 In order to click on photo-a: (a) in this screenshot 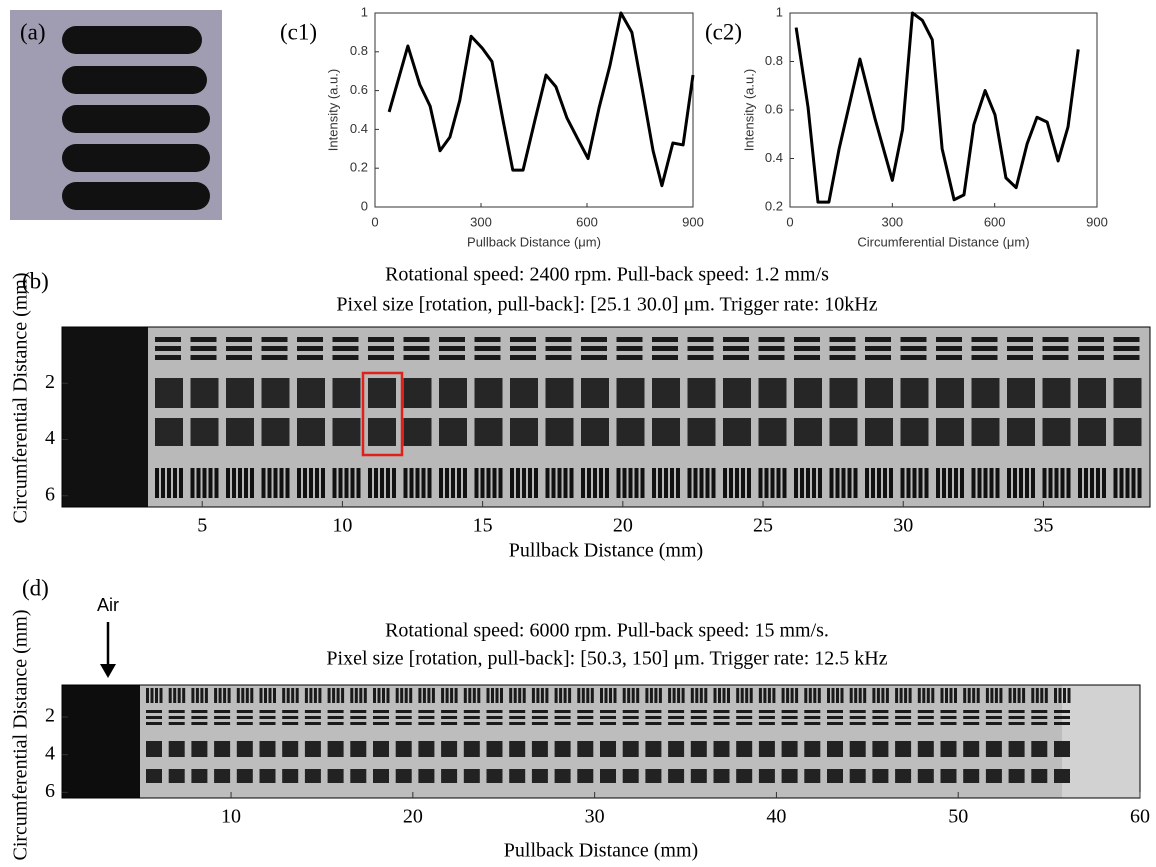, I will do `click(116, 115)`.